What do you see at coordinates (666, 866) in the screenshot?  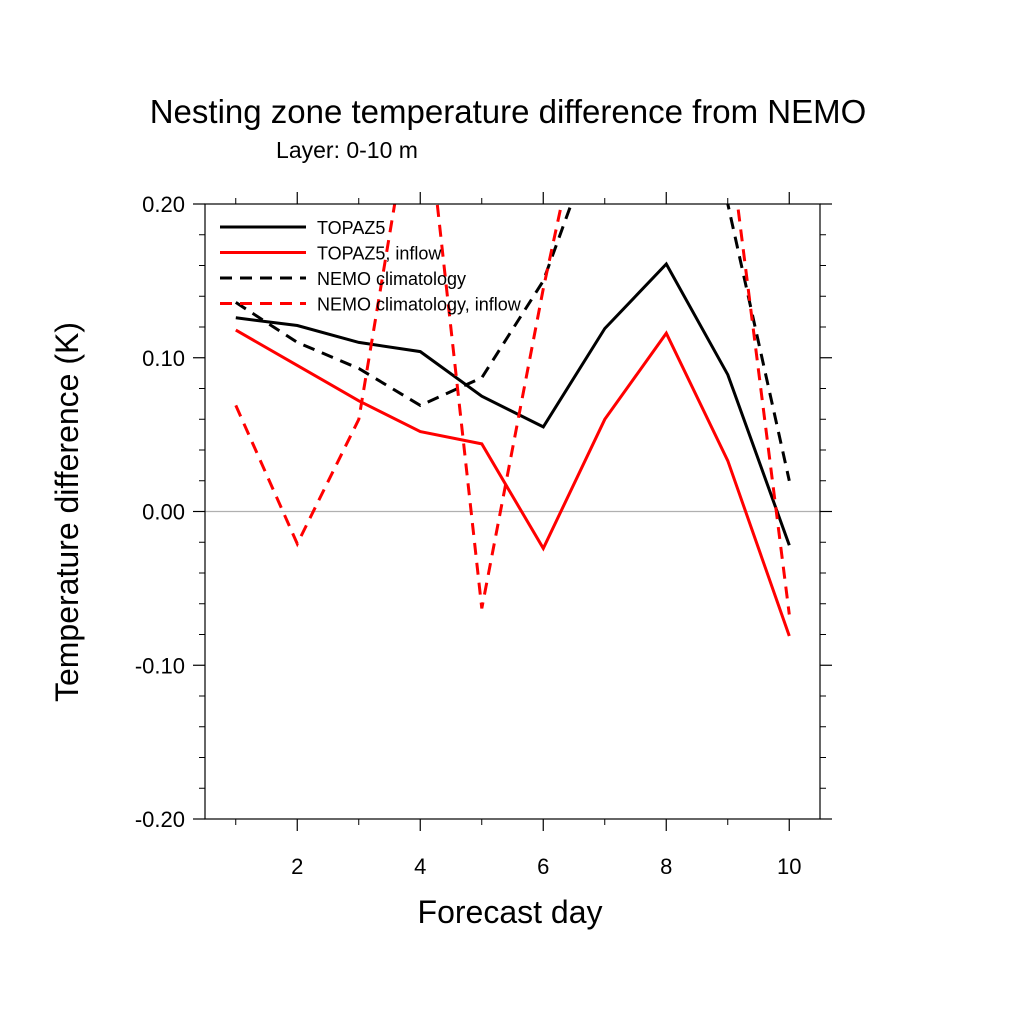 I see `x-tick-label: 8` at bounding box center [666, 866].